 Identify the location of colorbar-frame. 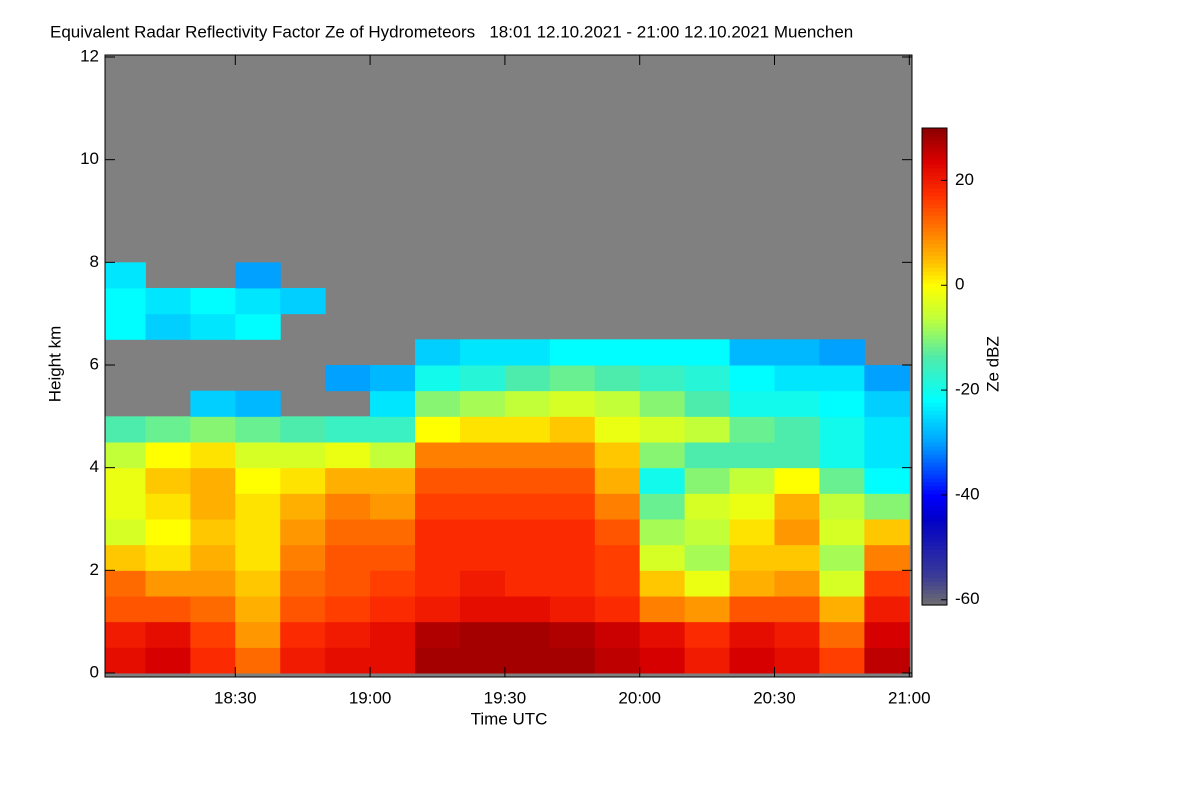
(934, 366).